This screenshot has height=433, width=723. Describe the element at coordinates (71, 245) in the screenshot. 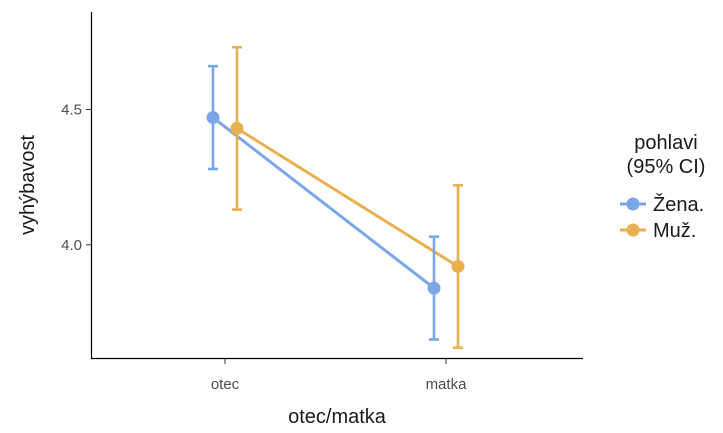

I see `y-tick-label: 4.0` at that location.